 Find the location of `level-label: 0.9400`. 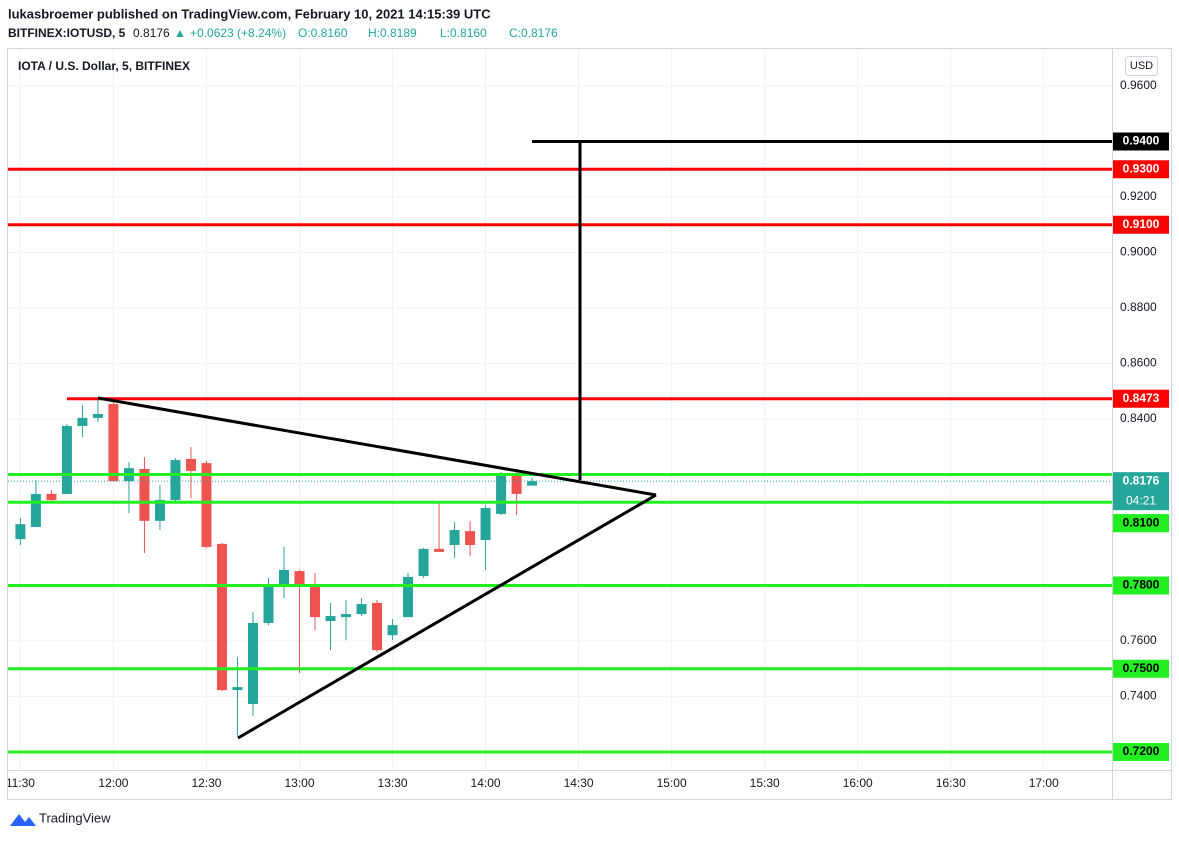

level-label: 0.9400 is located at coordinates (1141, 141).